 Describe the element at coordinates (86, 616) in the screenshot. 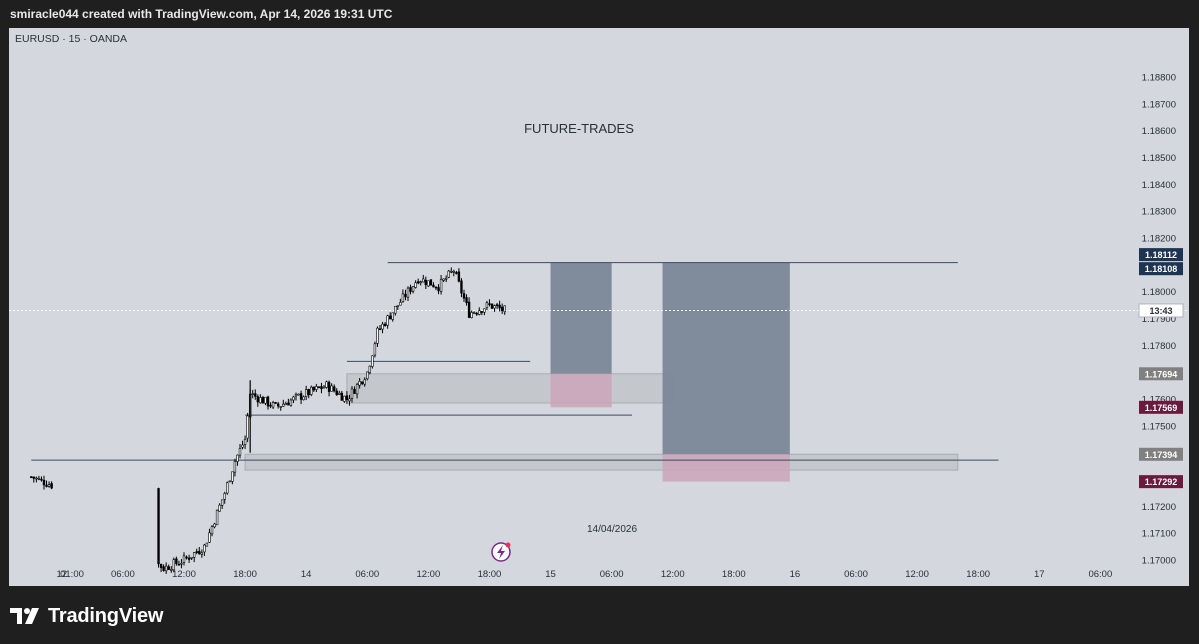

I see `tradingview-brand: TradingView` at that location.